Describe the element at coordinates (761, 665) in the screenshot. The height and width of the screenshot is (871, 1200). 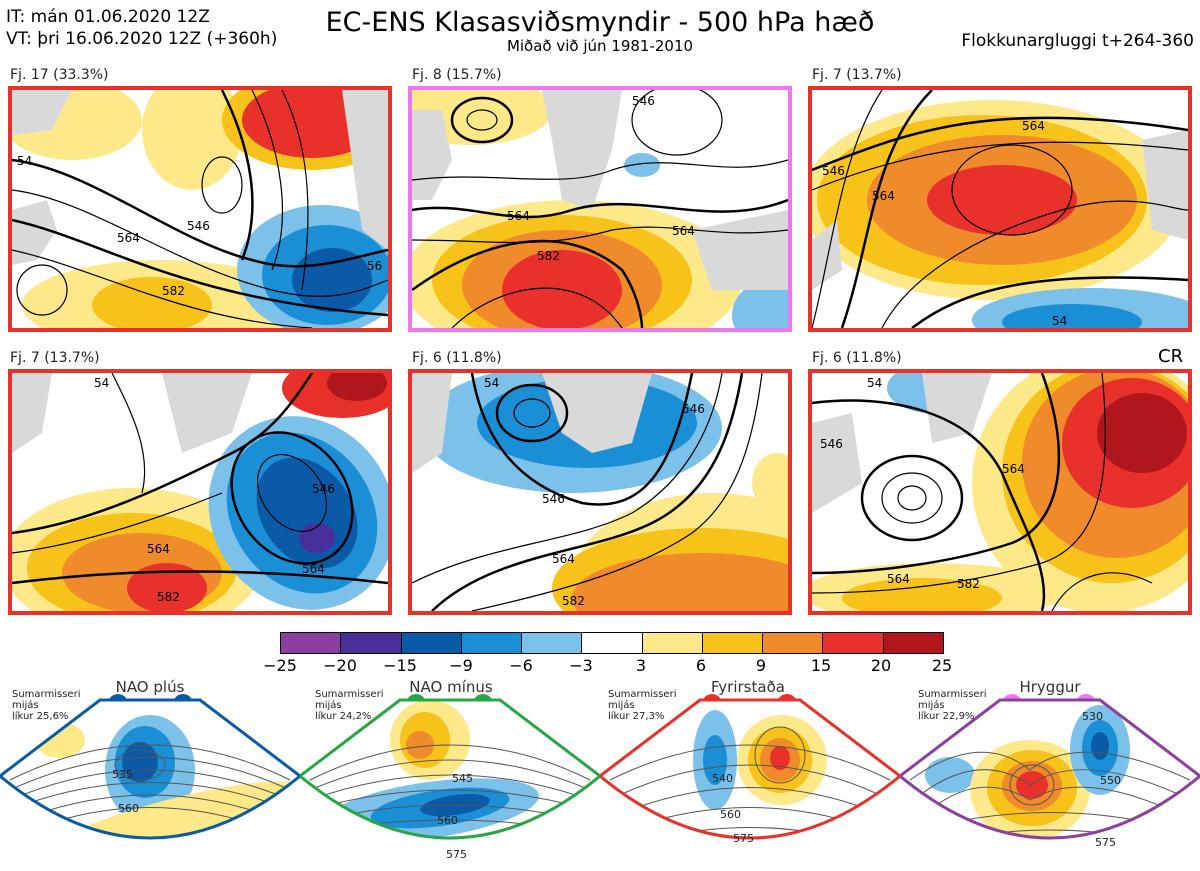
I see `colorbar-tick: 9` at that location.